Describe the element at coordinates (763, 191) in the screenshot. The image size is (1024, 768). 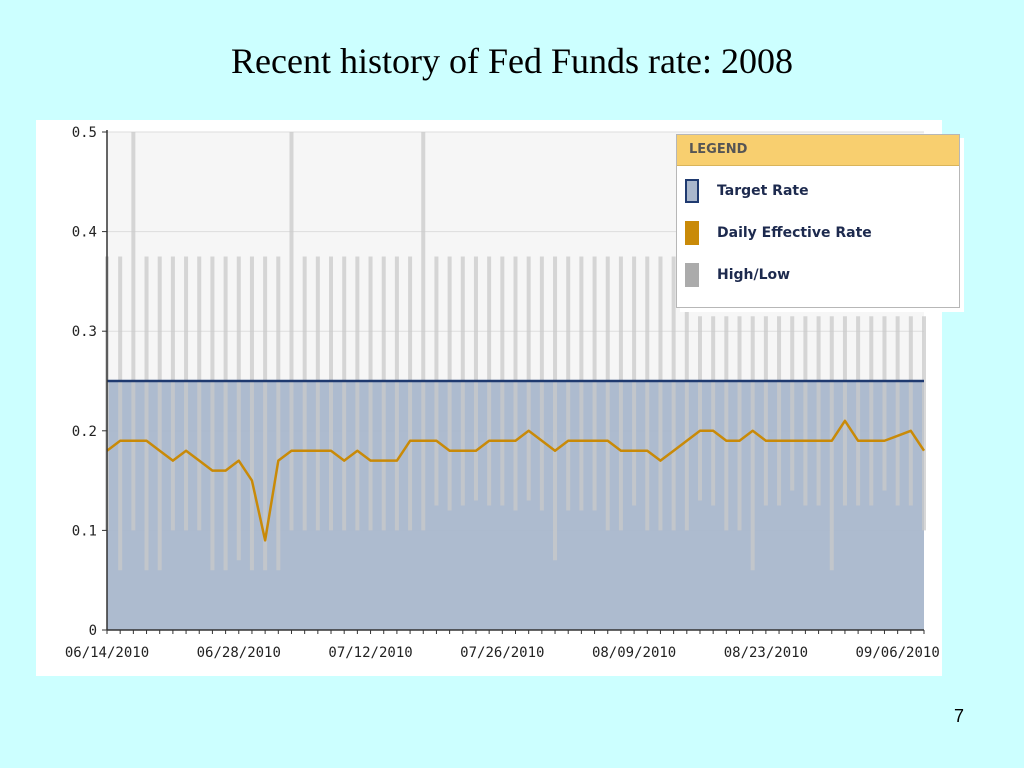
I see `legend-label-target-rate: Target Rate` at that location.